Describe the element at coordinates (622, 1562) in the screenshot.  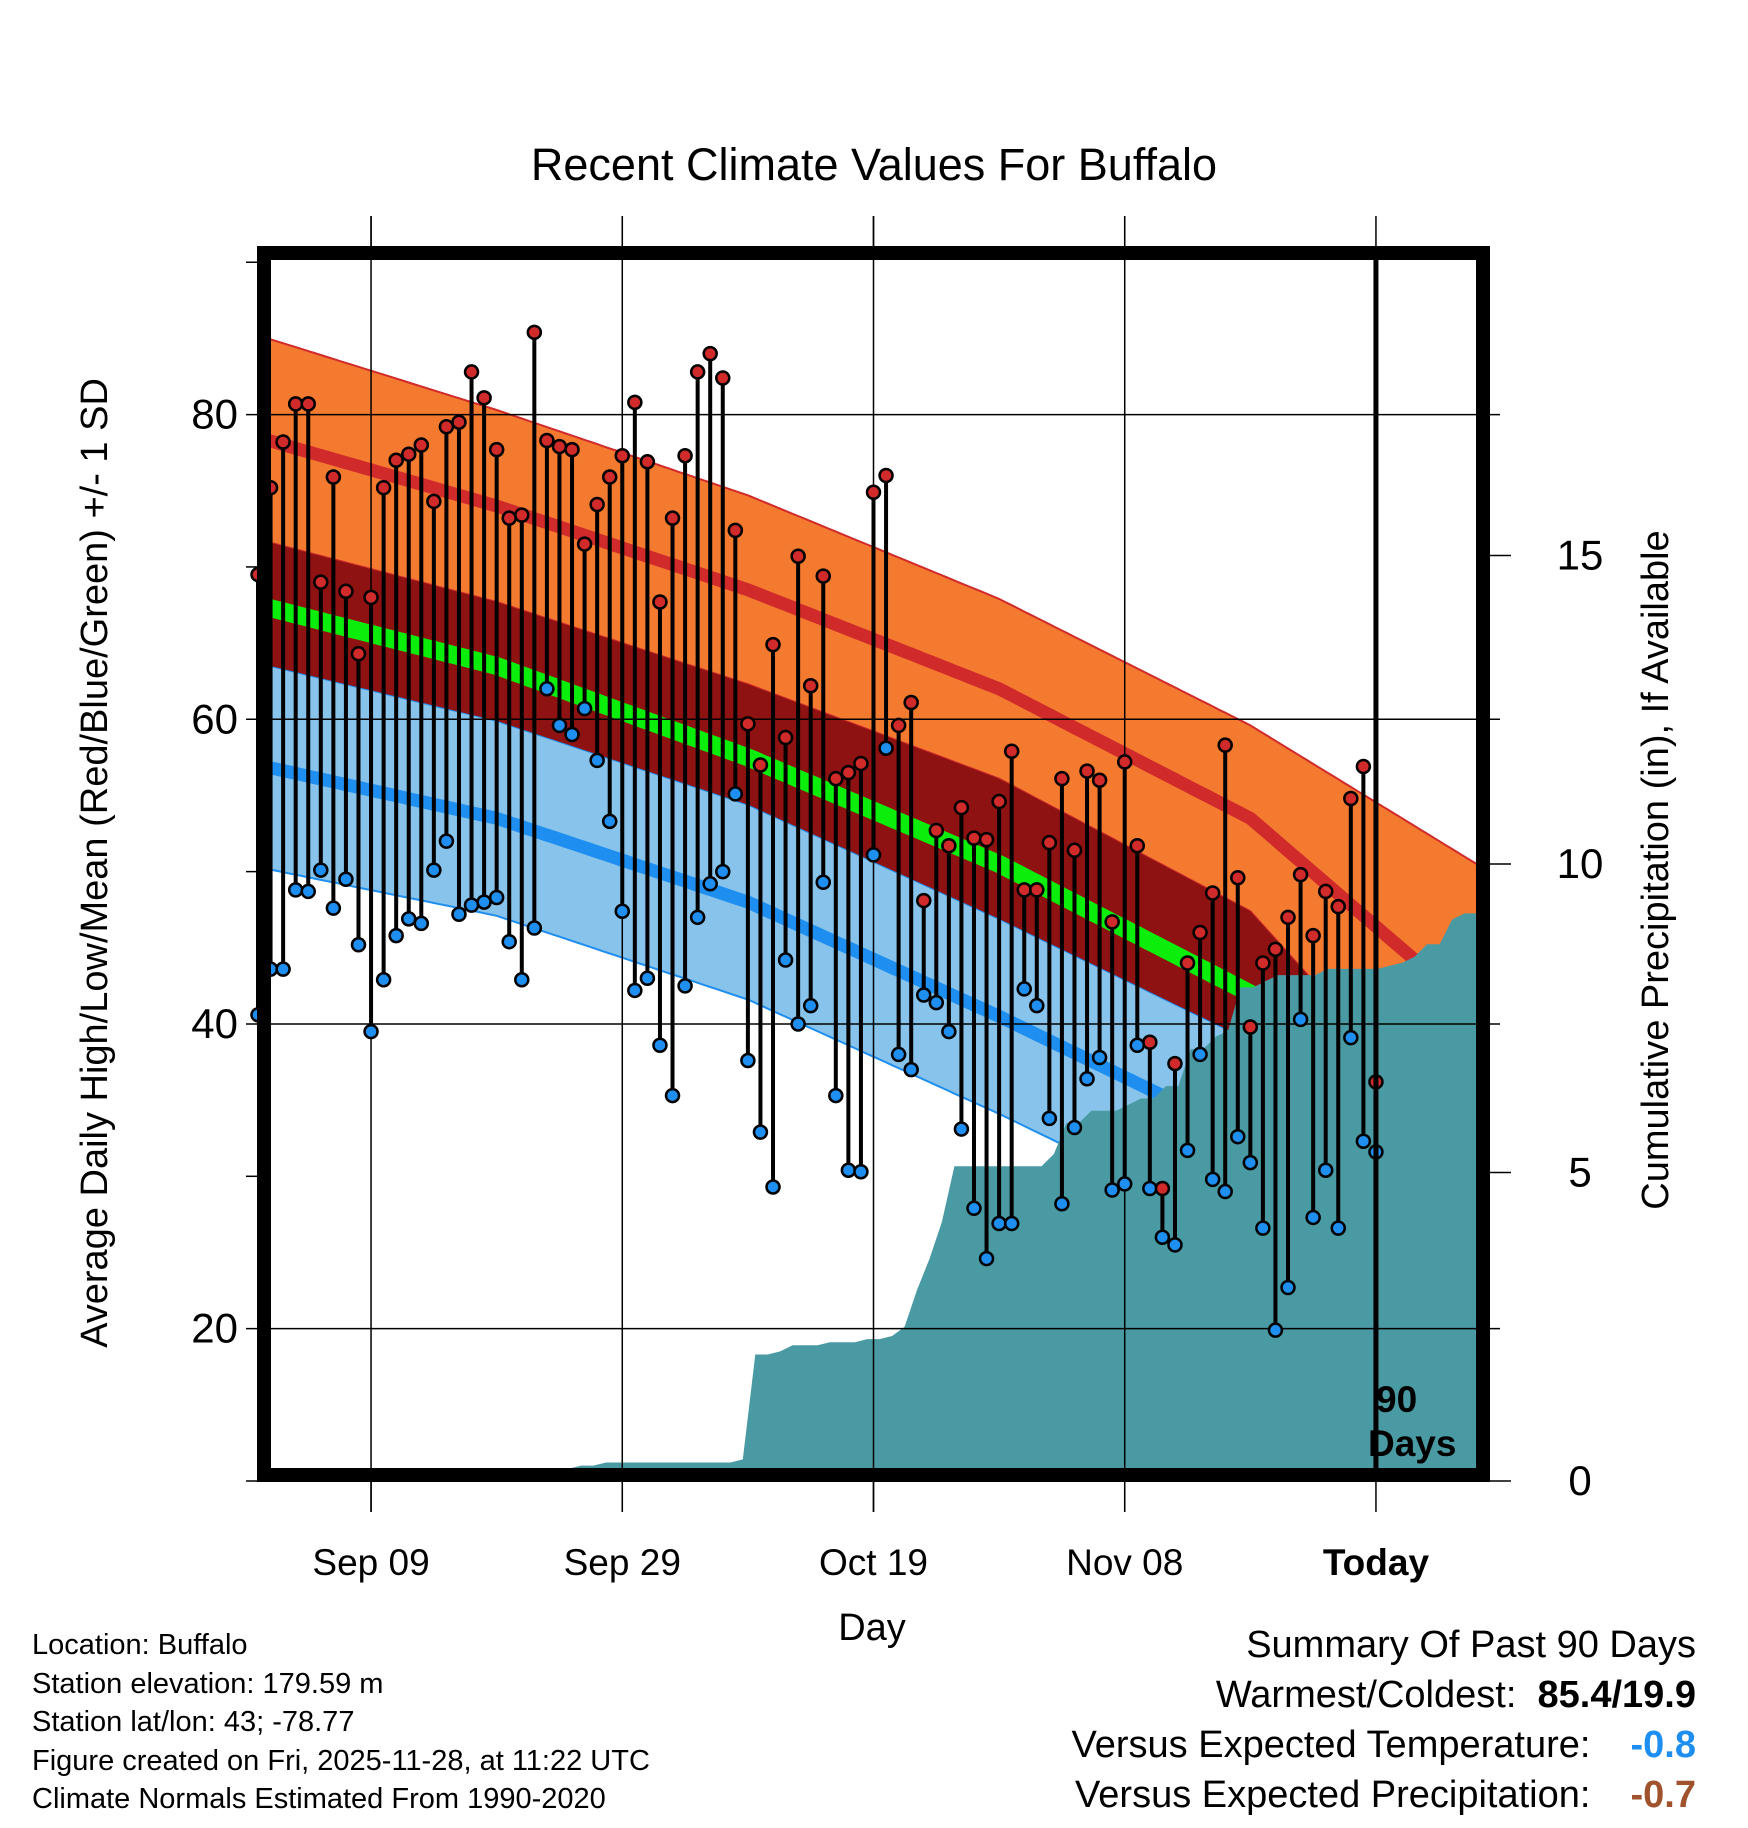
I see `x-tick-label: Sep 29` at that location.